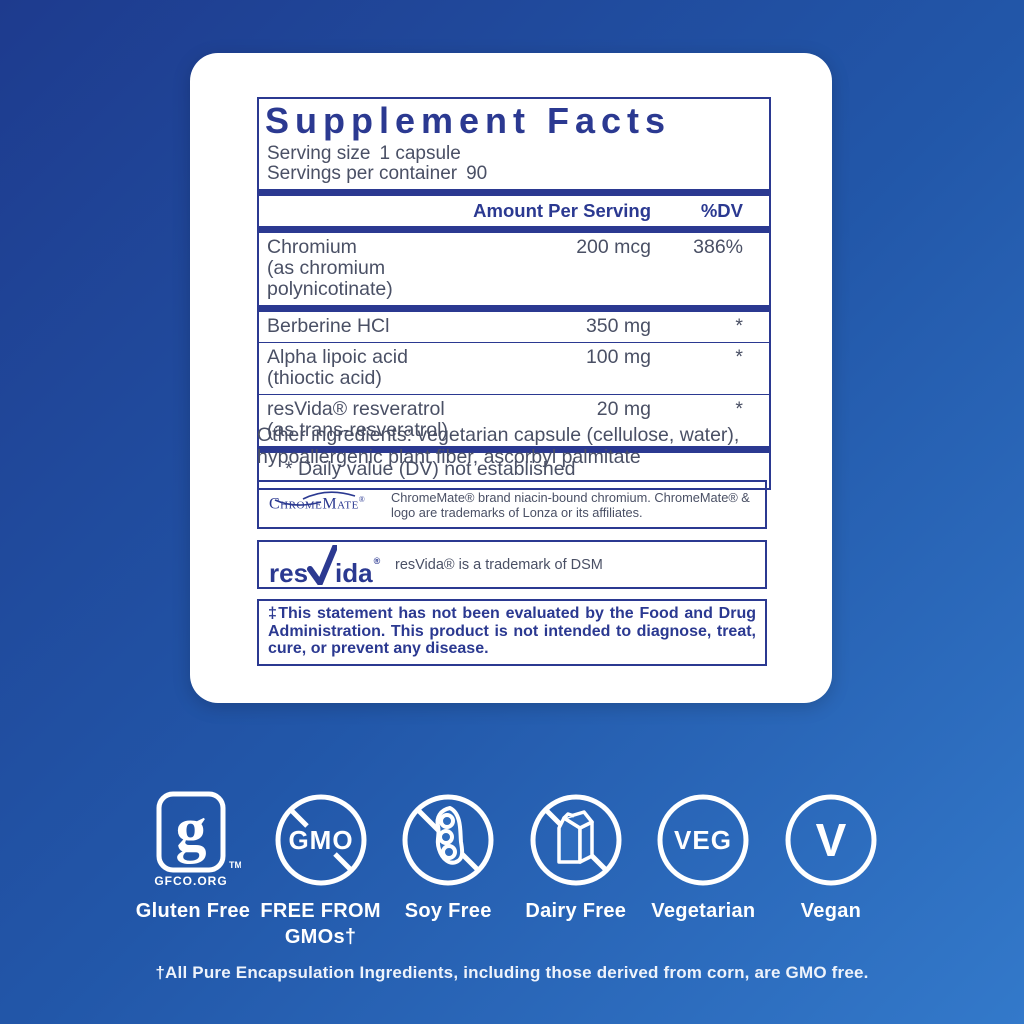 Image resolution: width=1024 pixels, height=1024 pixels. What do you see at coordinates (330, 278) in the screenshot?
I see `ingredient-source: (as chromium polynicotinate)` at bounding box center [330, 278].